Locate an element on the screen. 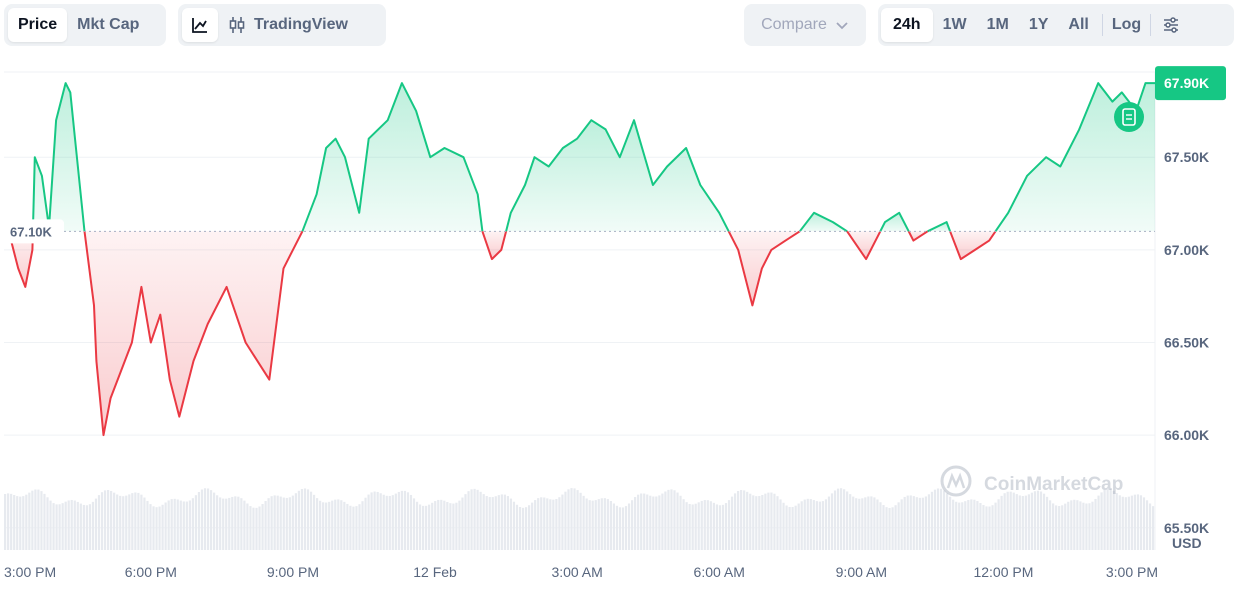 The height and width of the screenshot is (602, 1234). log-scale-button: Log is located at coordinates (1126, 24).